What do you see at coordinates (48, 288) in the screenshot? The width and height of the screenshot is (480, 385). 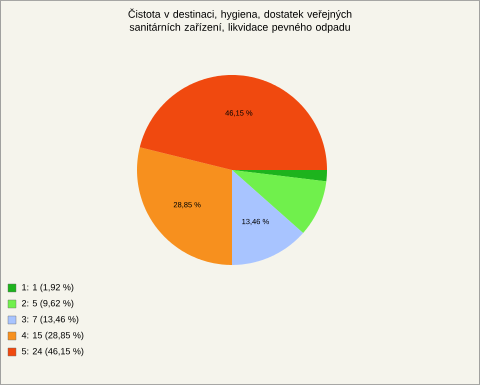 I see `legend-label: 1: 1 (1,92 %)` at bounding box center [48, 288].